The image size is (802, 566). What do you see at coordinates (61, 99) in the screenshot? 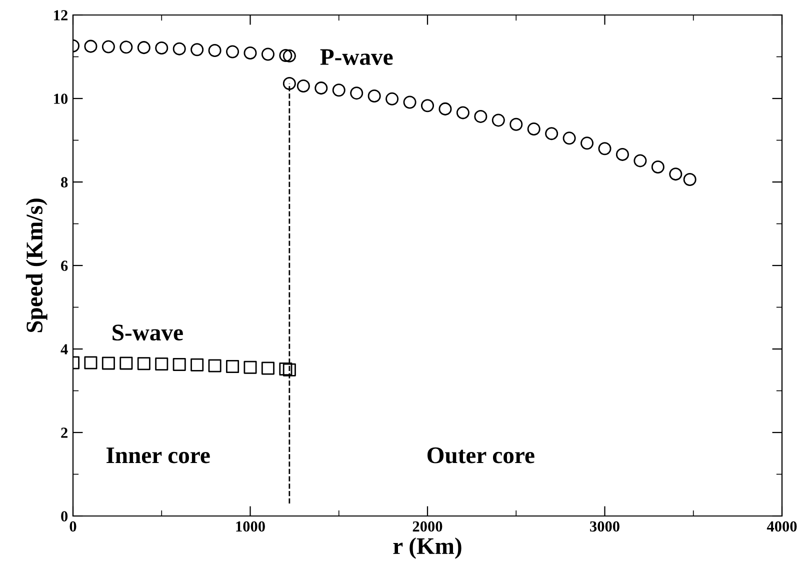
I see `y-tick-label: 10` at bounding box center [61, 99].